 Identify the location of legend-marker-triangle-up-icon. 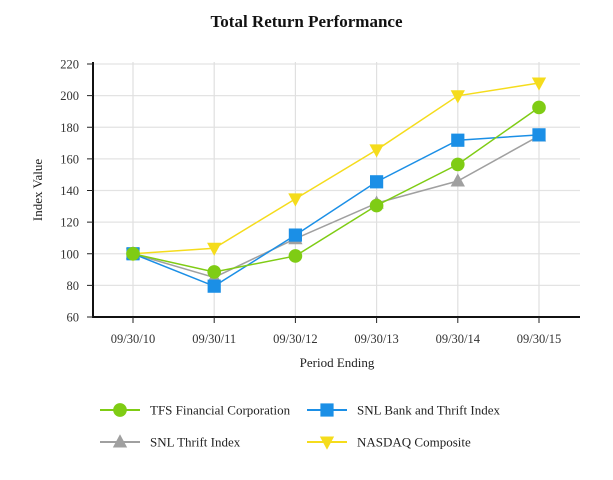
(120, 441).